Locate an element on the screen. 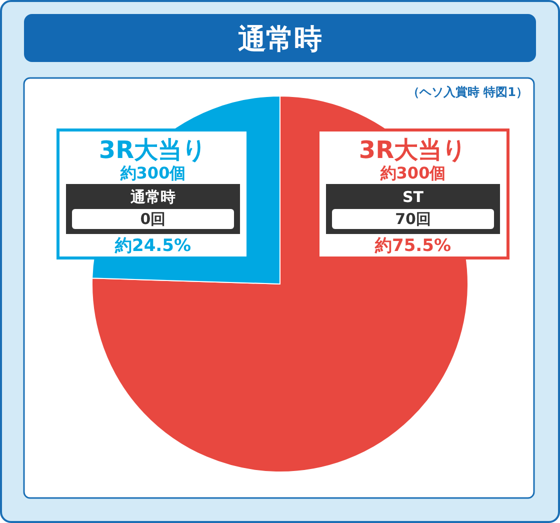 Image resolution: width=560 pixels, height=523 pixels. text: 70回 is located at coordinates (413, 219).